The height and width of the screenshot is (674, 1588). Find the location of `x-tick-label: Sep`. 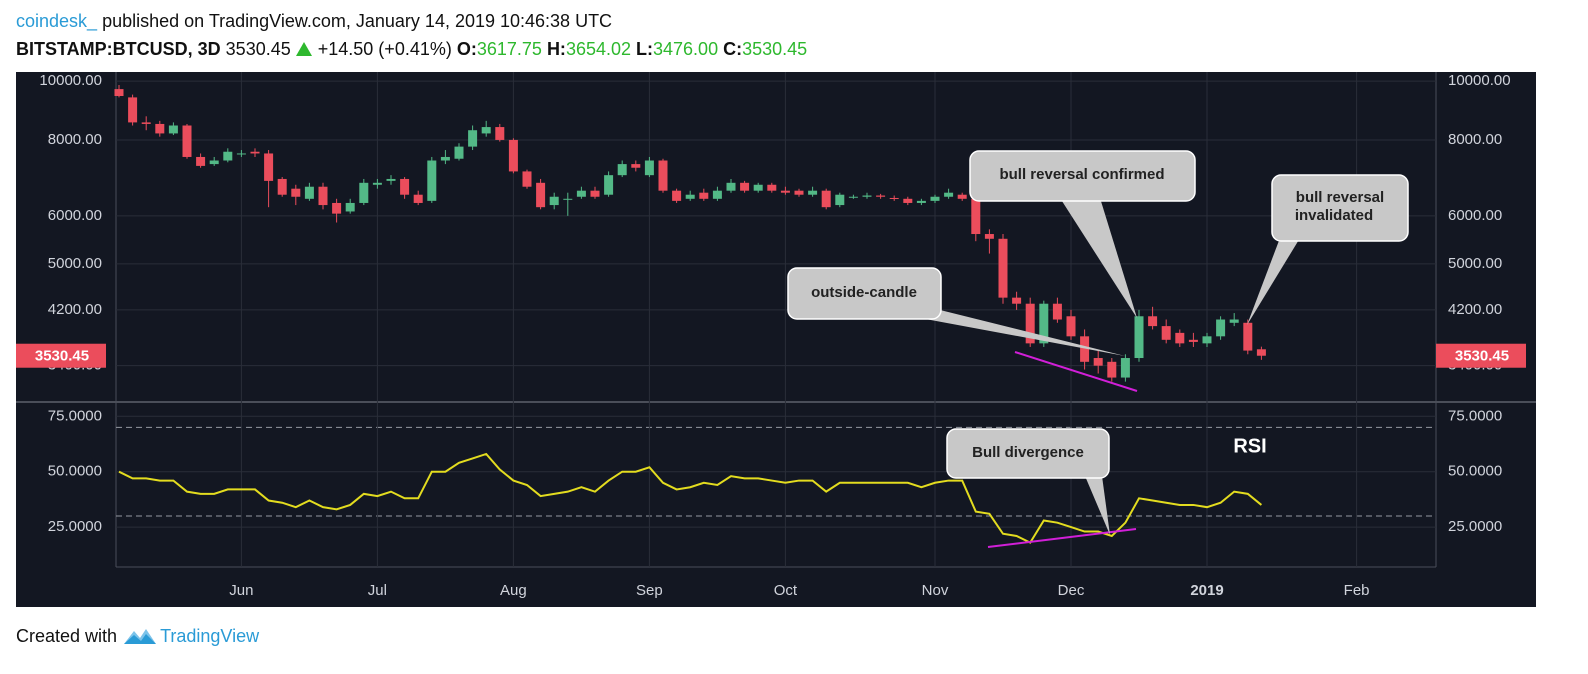

x-tick-label: Sep is located at coordinates (649, 590).